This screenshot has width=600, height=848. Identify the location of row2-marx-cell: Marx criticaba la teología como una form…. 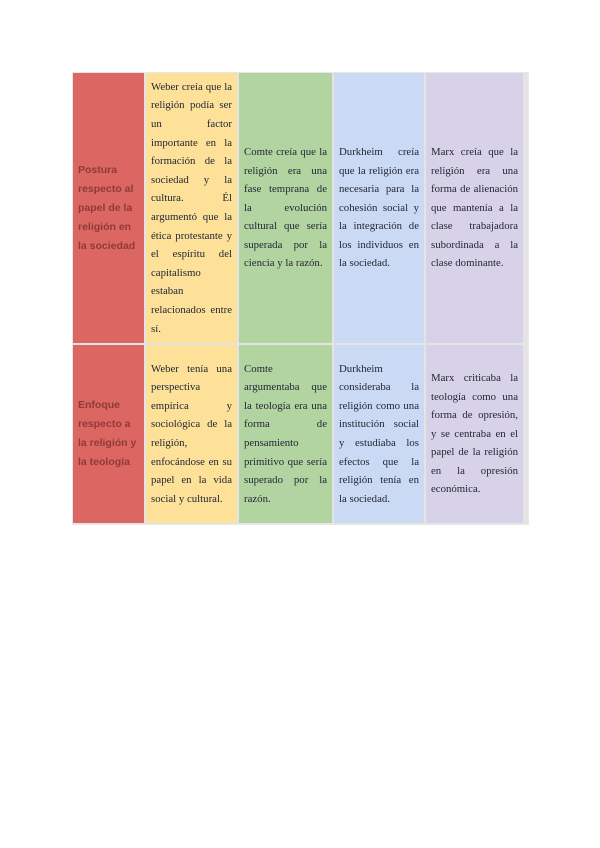
(474, 434).